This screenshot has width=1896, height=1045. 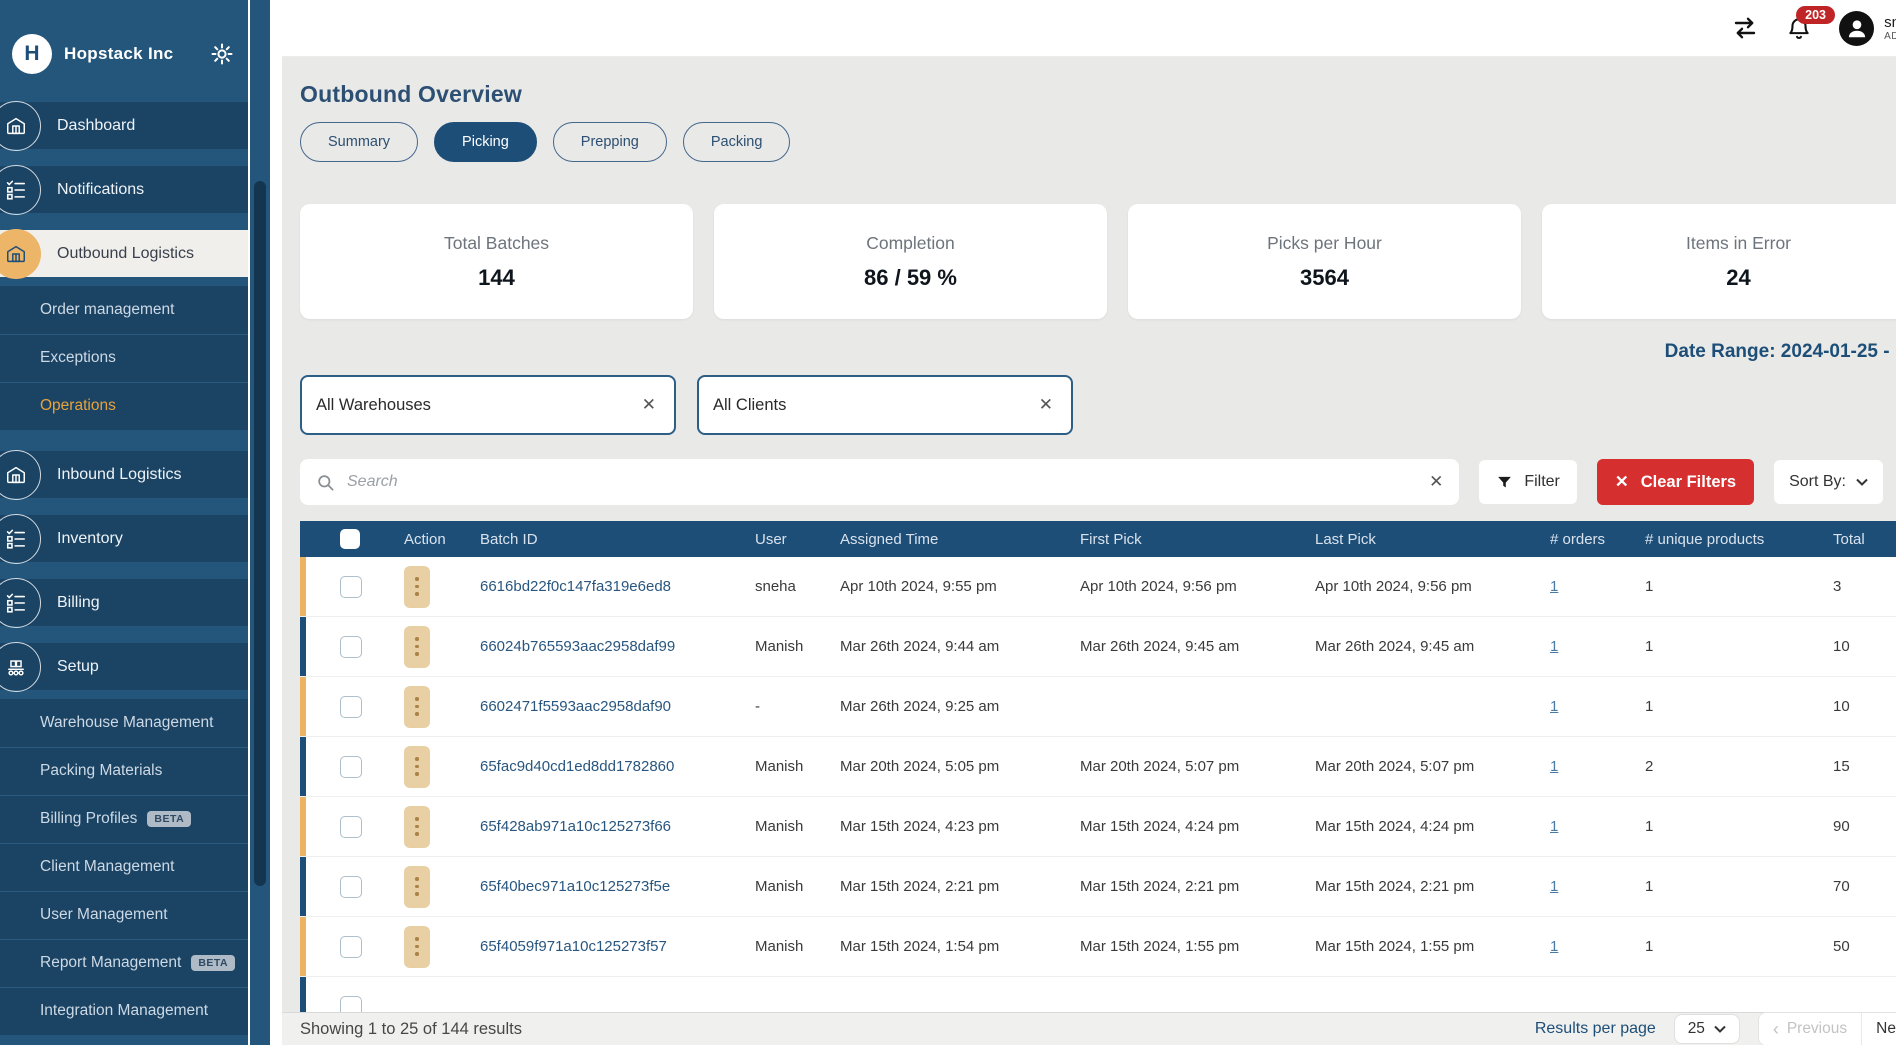 What do you see at coordinates (488, 405) in the screenshot?
I see `warehouse-select: All Warehouses ✕` at bounding box center [488, 405].